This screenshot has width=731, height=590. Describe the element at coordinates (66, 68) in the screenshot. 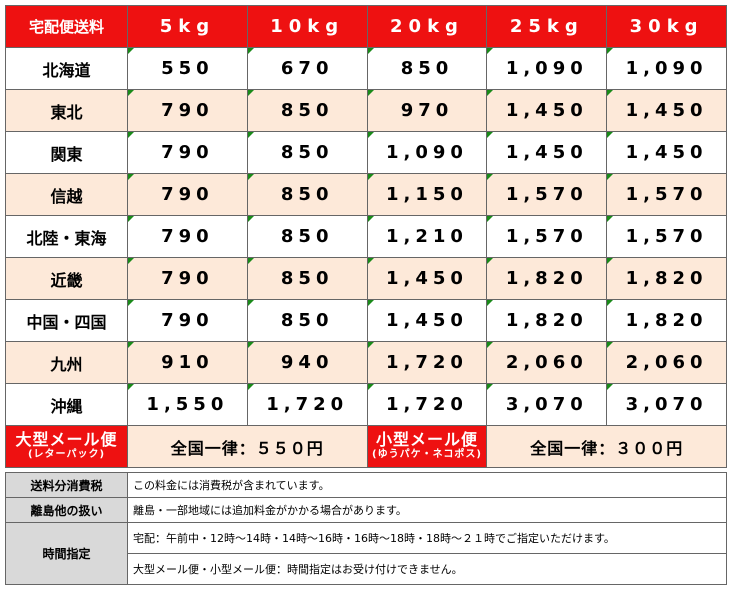

I see `region-cell: 北海道` at that location.